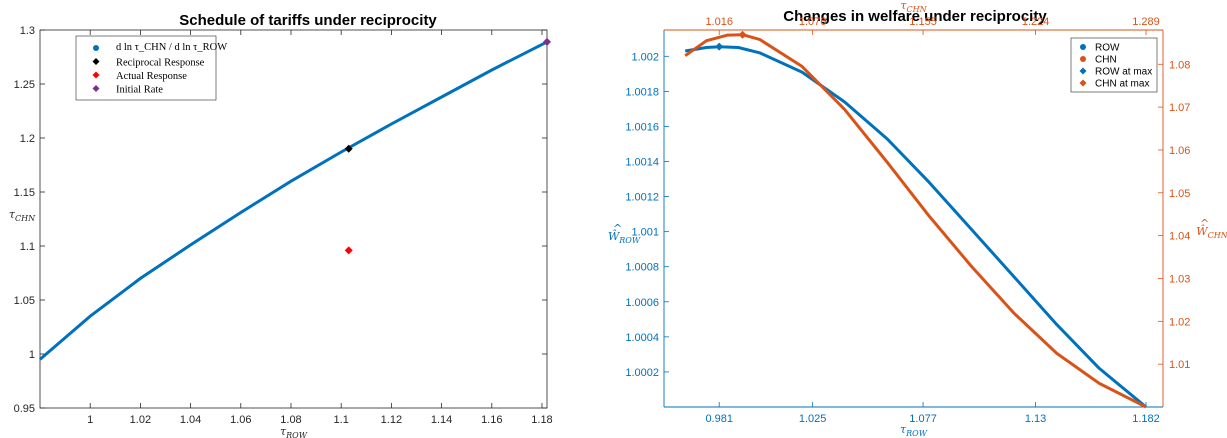 Image resolution: width=1227 pixels, height=438 pixels. I want to click on y-tick-label: 1.25, so click(24, 85).